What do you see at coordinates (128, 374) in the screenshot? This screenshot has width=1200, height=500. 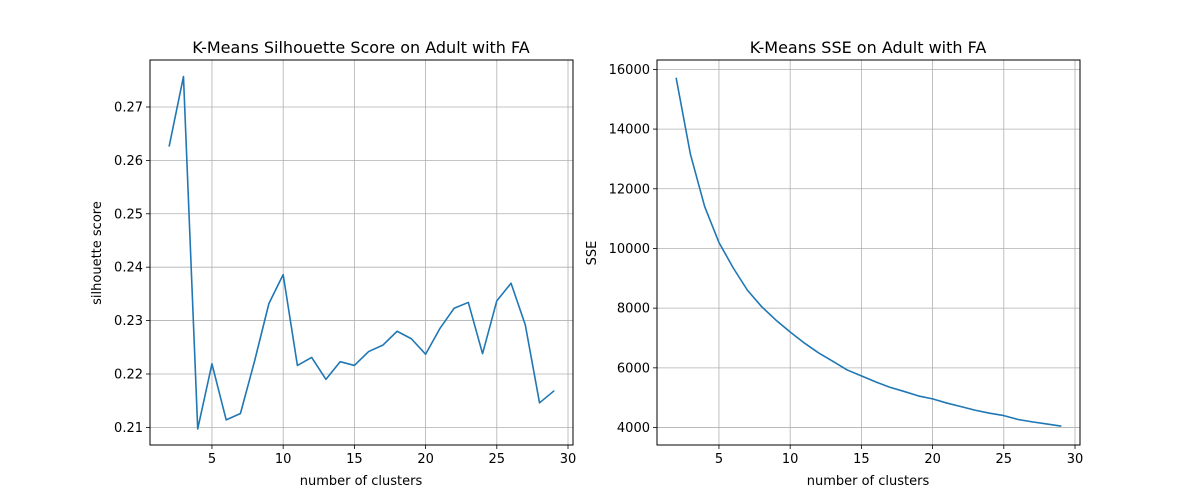 I see `y-tick-label: 0.22` at bounding box center [128, 374].